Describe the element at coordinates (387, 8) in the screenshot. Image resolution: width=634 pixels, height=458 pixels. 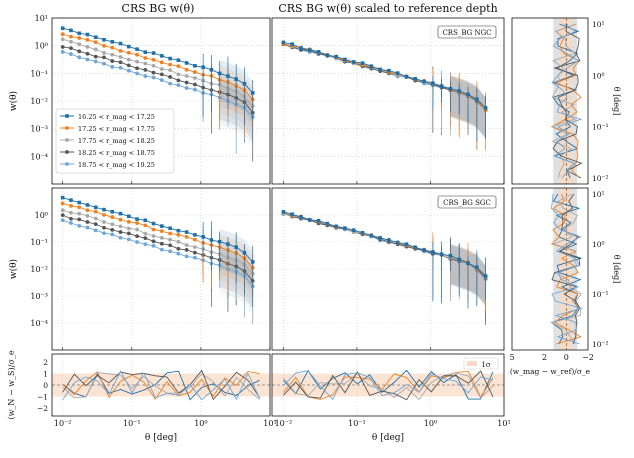
I see `title-scaled: CRS BG w(θ) scaled to reference depth` at that location.